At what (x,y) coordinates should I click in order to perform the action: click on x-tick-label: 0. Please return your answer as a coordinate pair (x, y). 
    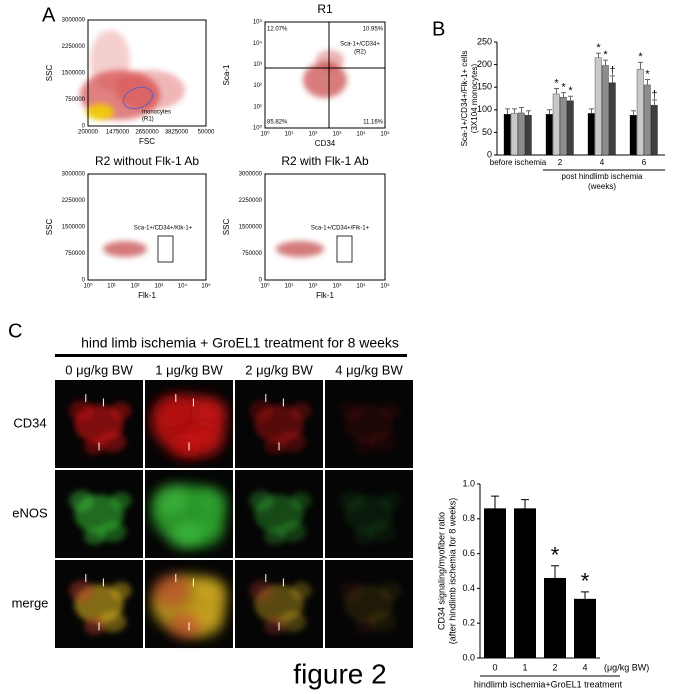
    Looking at the image, I should click on (494, 667).